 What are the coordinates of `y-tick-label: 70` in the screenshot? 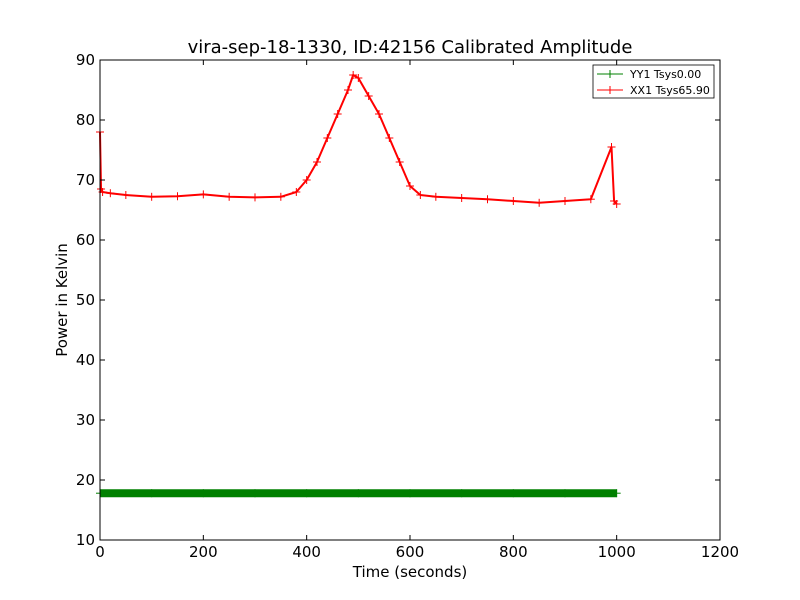 It's located at (85, 180).